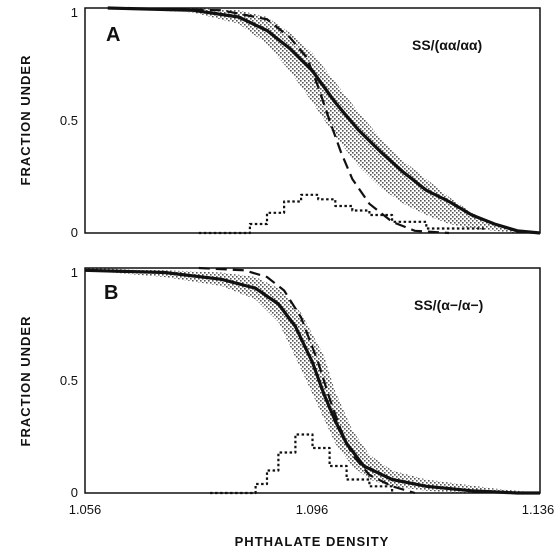 This screenshot has height=554, width=557. Describe the element at coordinates (312, 509) in the screenshot. I see `x-tick-label: 1.096` at that location.